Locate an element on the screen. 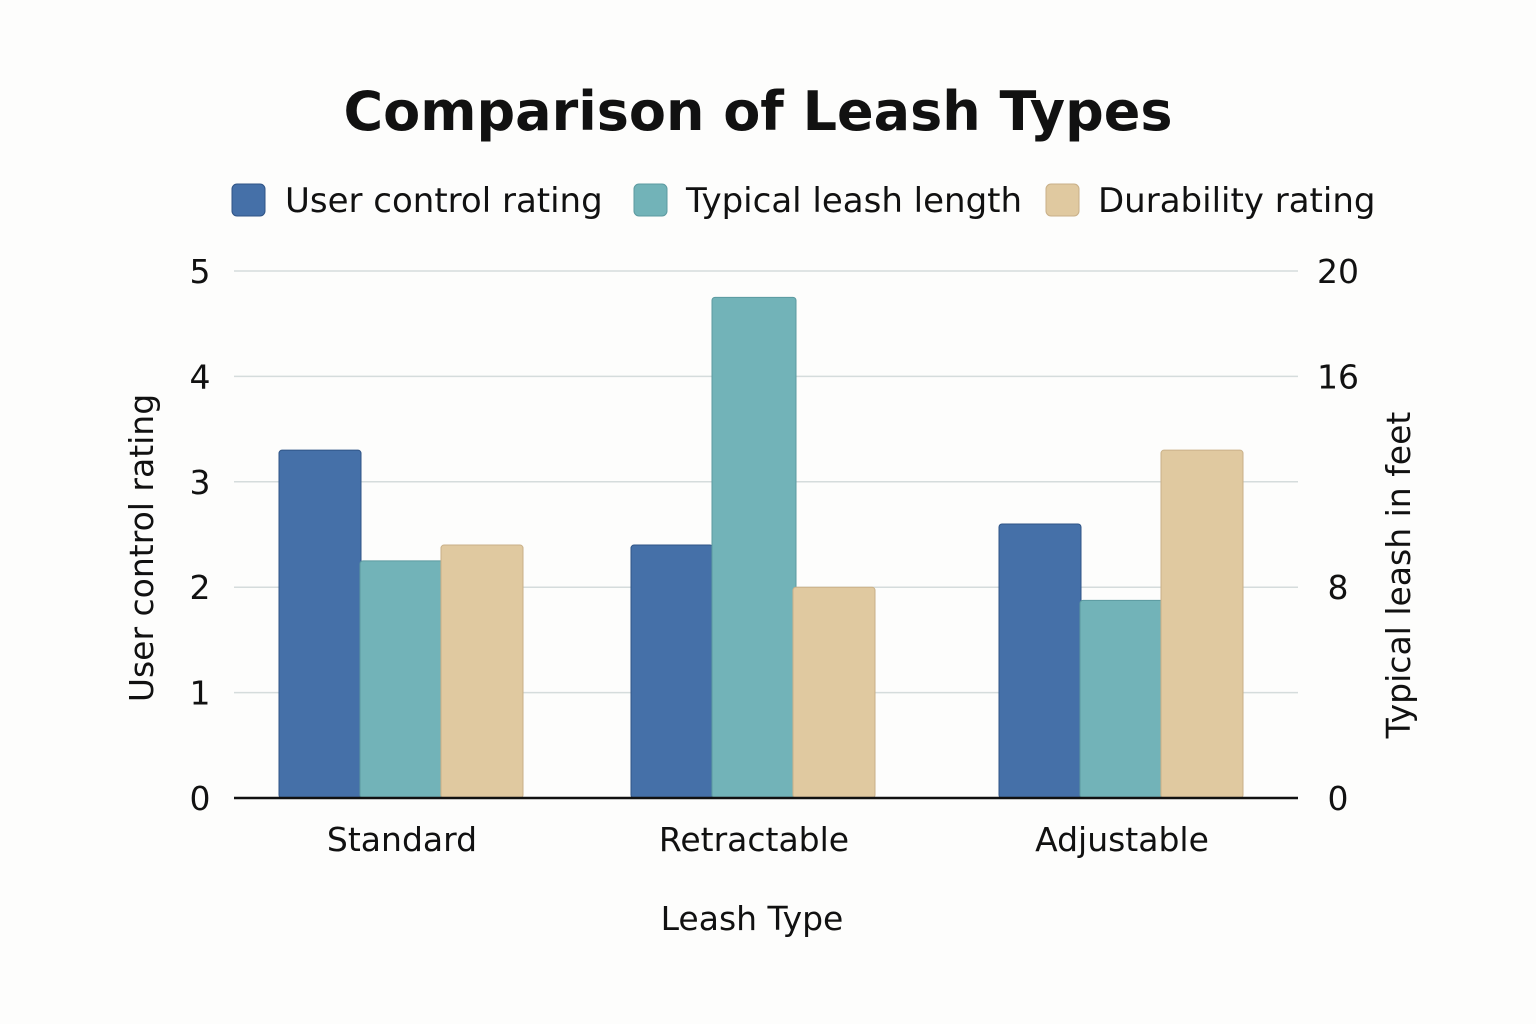 This screenshot has height=1024, width=1536. category-labels: Standard Retractable Adjustable is located at coordinates (768, 839).